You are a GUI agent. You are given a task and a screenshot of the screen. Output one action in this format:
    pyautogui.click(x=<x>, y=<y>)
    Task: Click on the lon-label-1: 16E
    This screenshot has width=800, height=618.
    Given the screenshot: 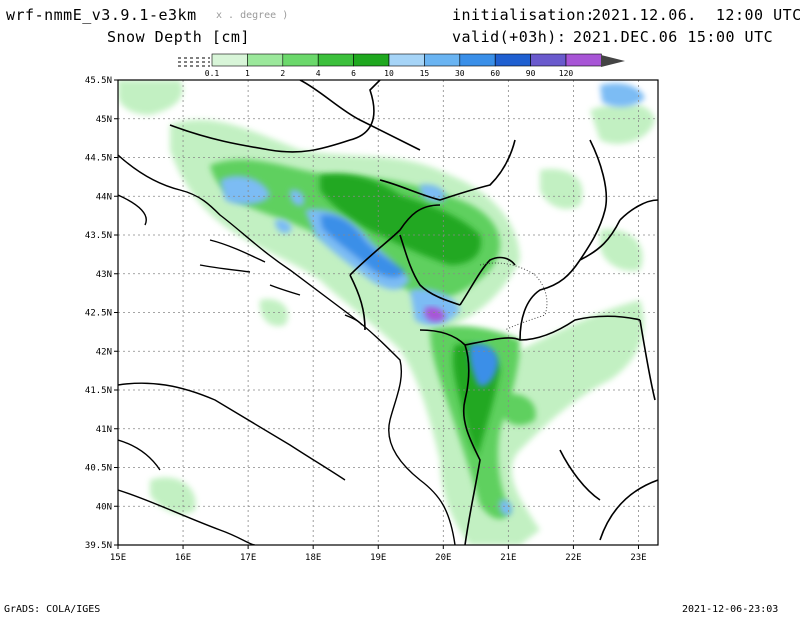 What is the action you would take?
    pyautogui.click(x=183, y=558)
    